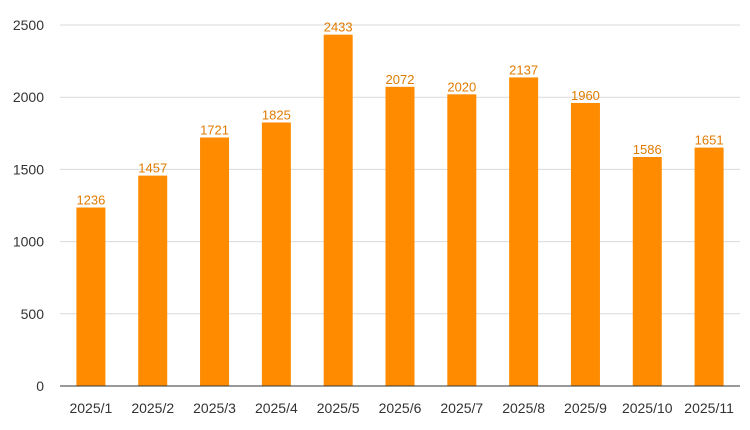 The image size is (750, 430). Describe the element at coordinates (33, 314) in the screenshot. I see `y-tick-label: 500` at that location.